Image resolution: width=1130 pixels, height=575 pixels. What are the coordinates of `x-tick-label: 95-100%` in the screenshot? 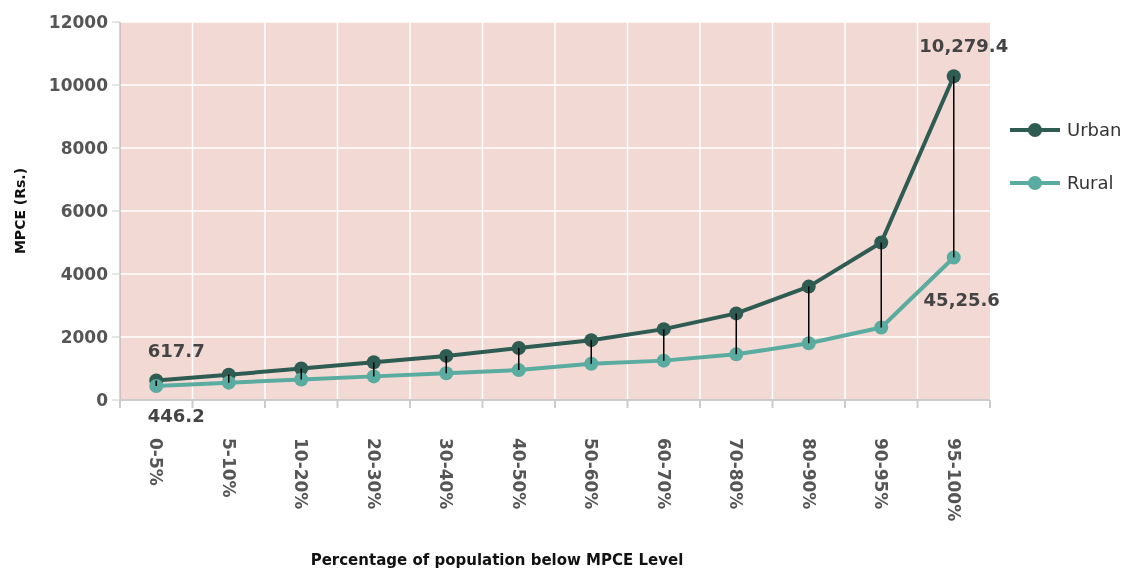 It's located at (953, 480).